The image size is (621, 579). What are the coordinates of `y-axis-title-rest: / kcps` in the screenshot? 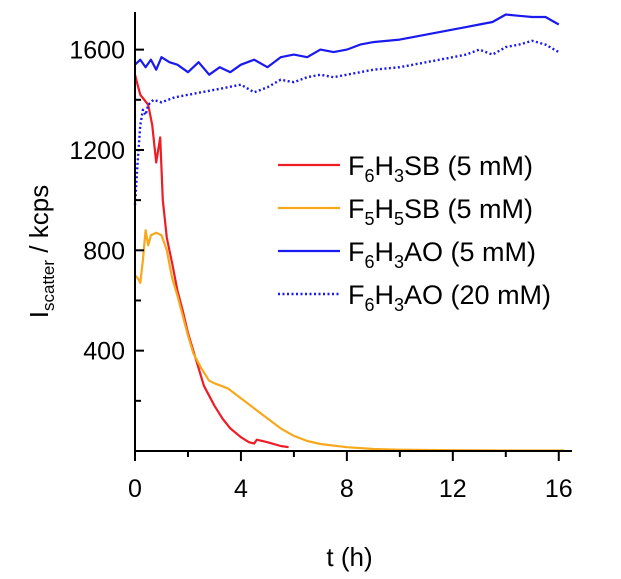 It's located at (39, 222).